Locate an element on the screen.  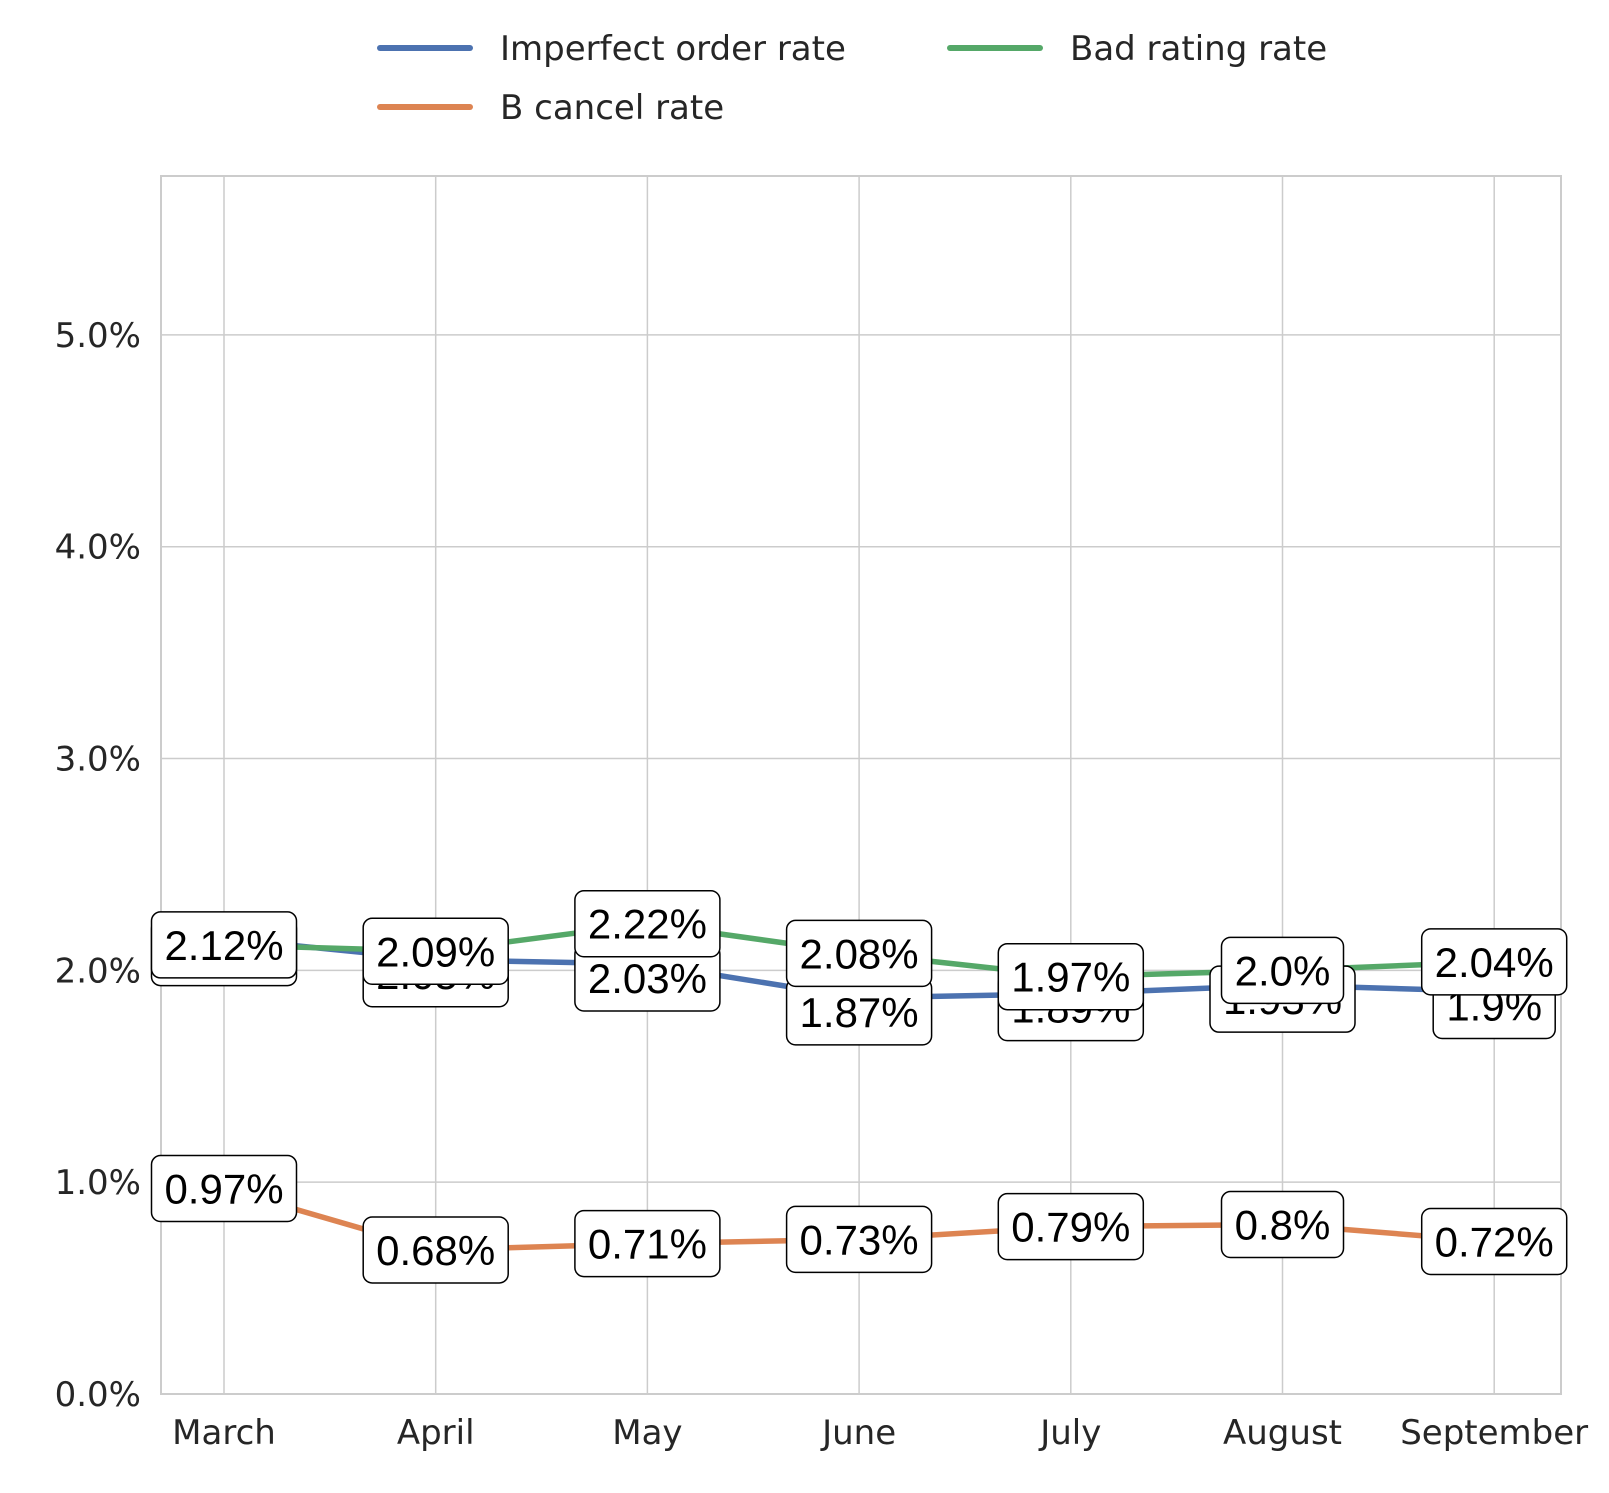
data-label: 1.97% is located at coordinates (1071, 976).